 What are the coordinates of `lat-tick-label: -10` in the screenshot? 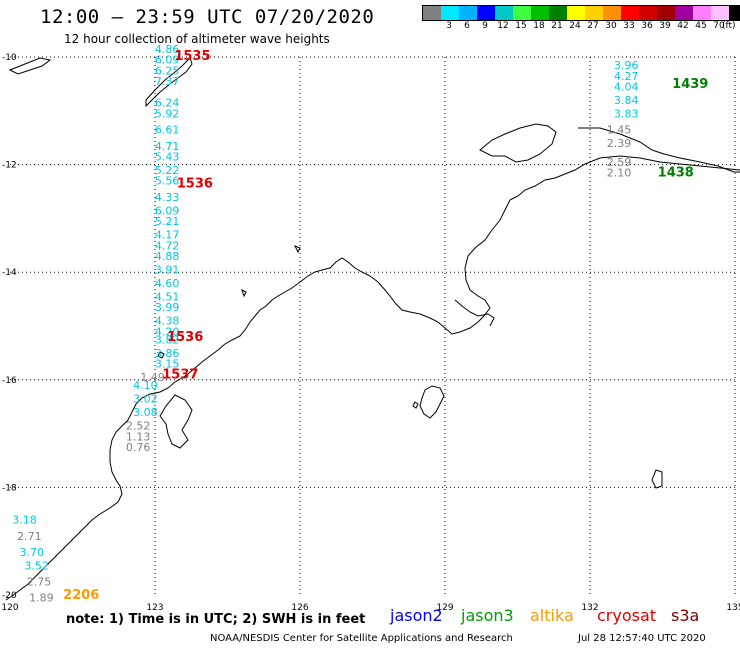 It's located at (9, 58).